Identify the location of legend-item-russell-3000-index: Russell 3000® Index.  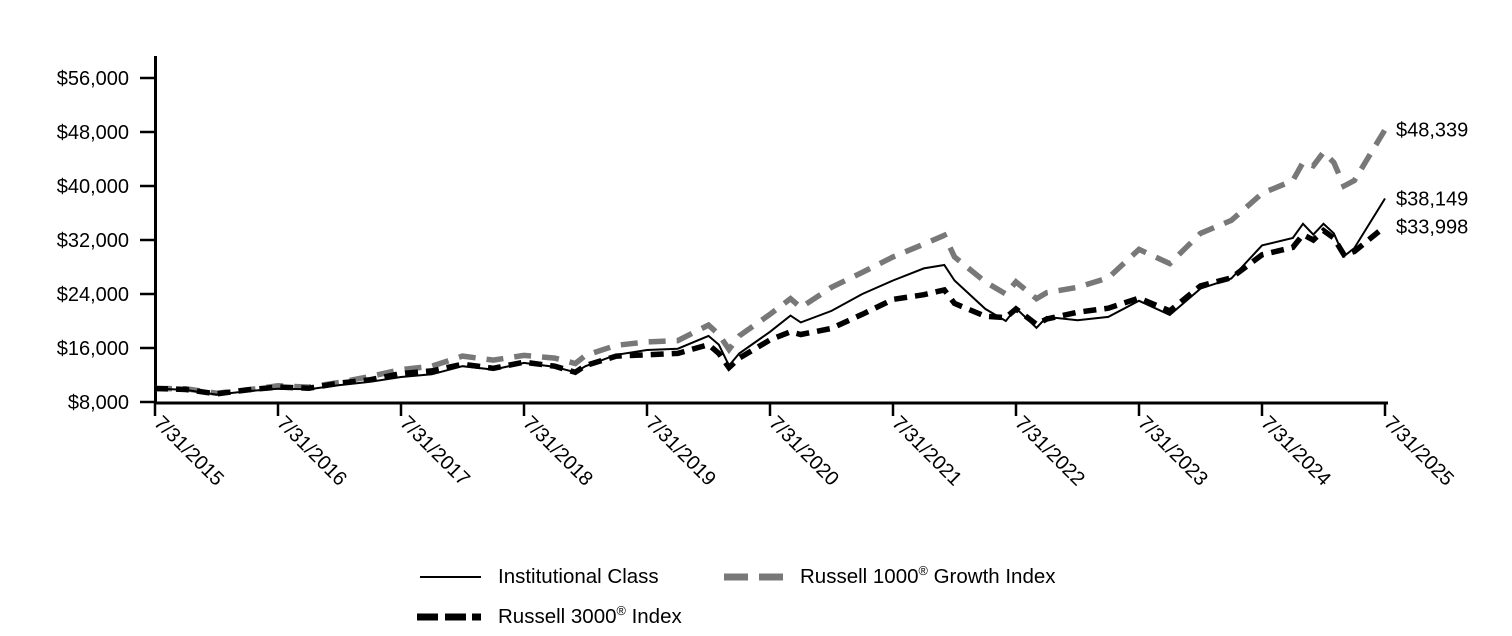
(549, 615).